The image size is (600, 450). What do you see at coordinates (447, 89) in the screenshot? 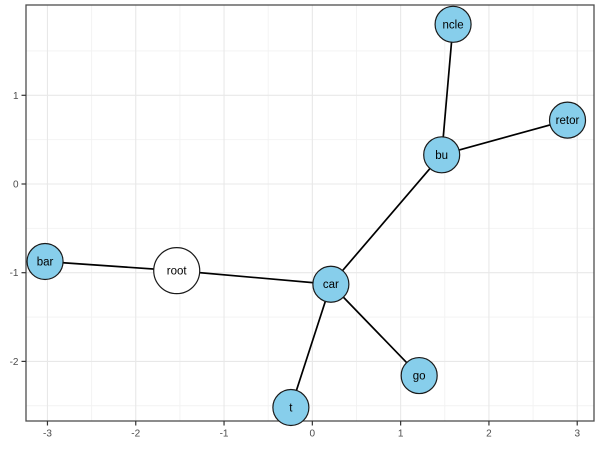
I see `edge-bu-ncle` at bounding box center [447, 89].